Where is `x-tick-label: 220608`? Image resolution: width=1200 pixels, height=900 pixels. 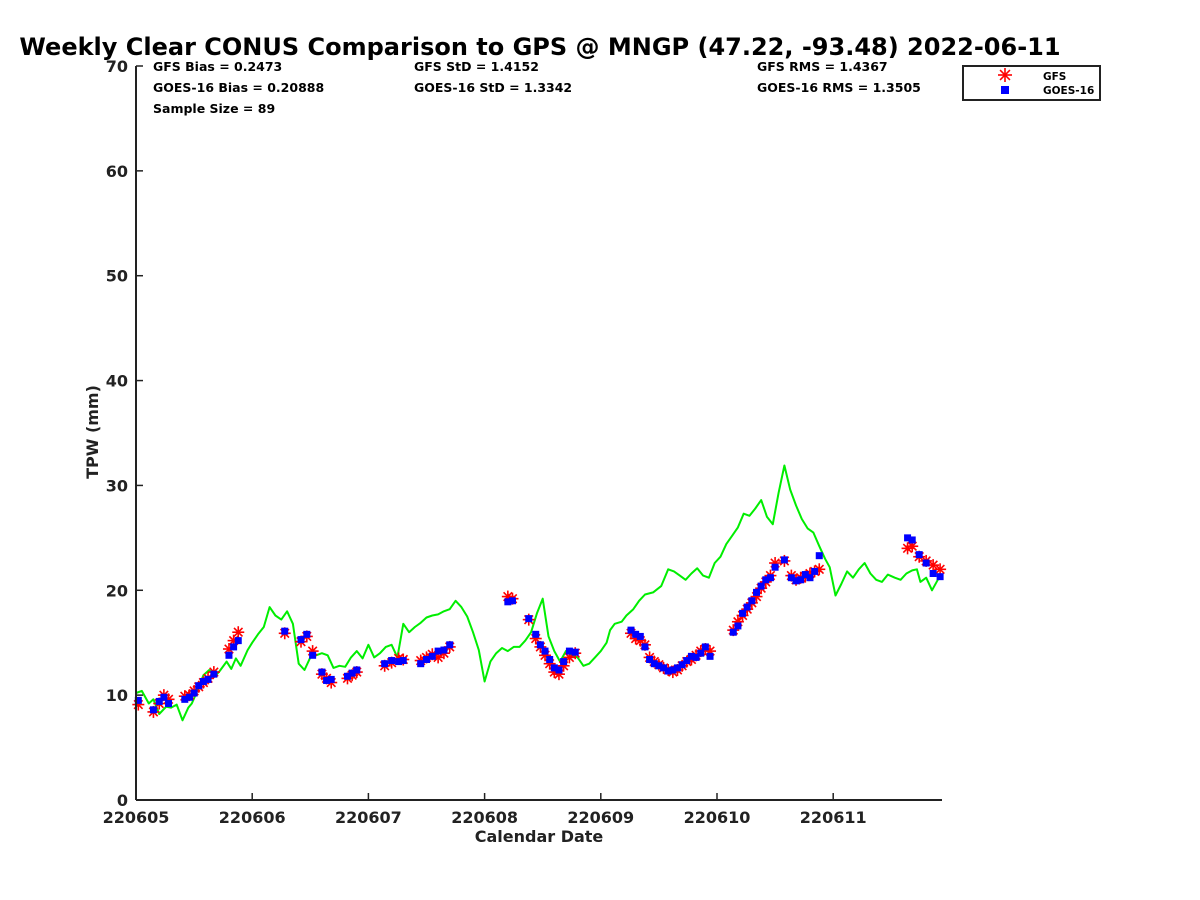 x-tick-label: 220608 is located at coordinates (484, 817).